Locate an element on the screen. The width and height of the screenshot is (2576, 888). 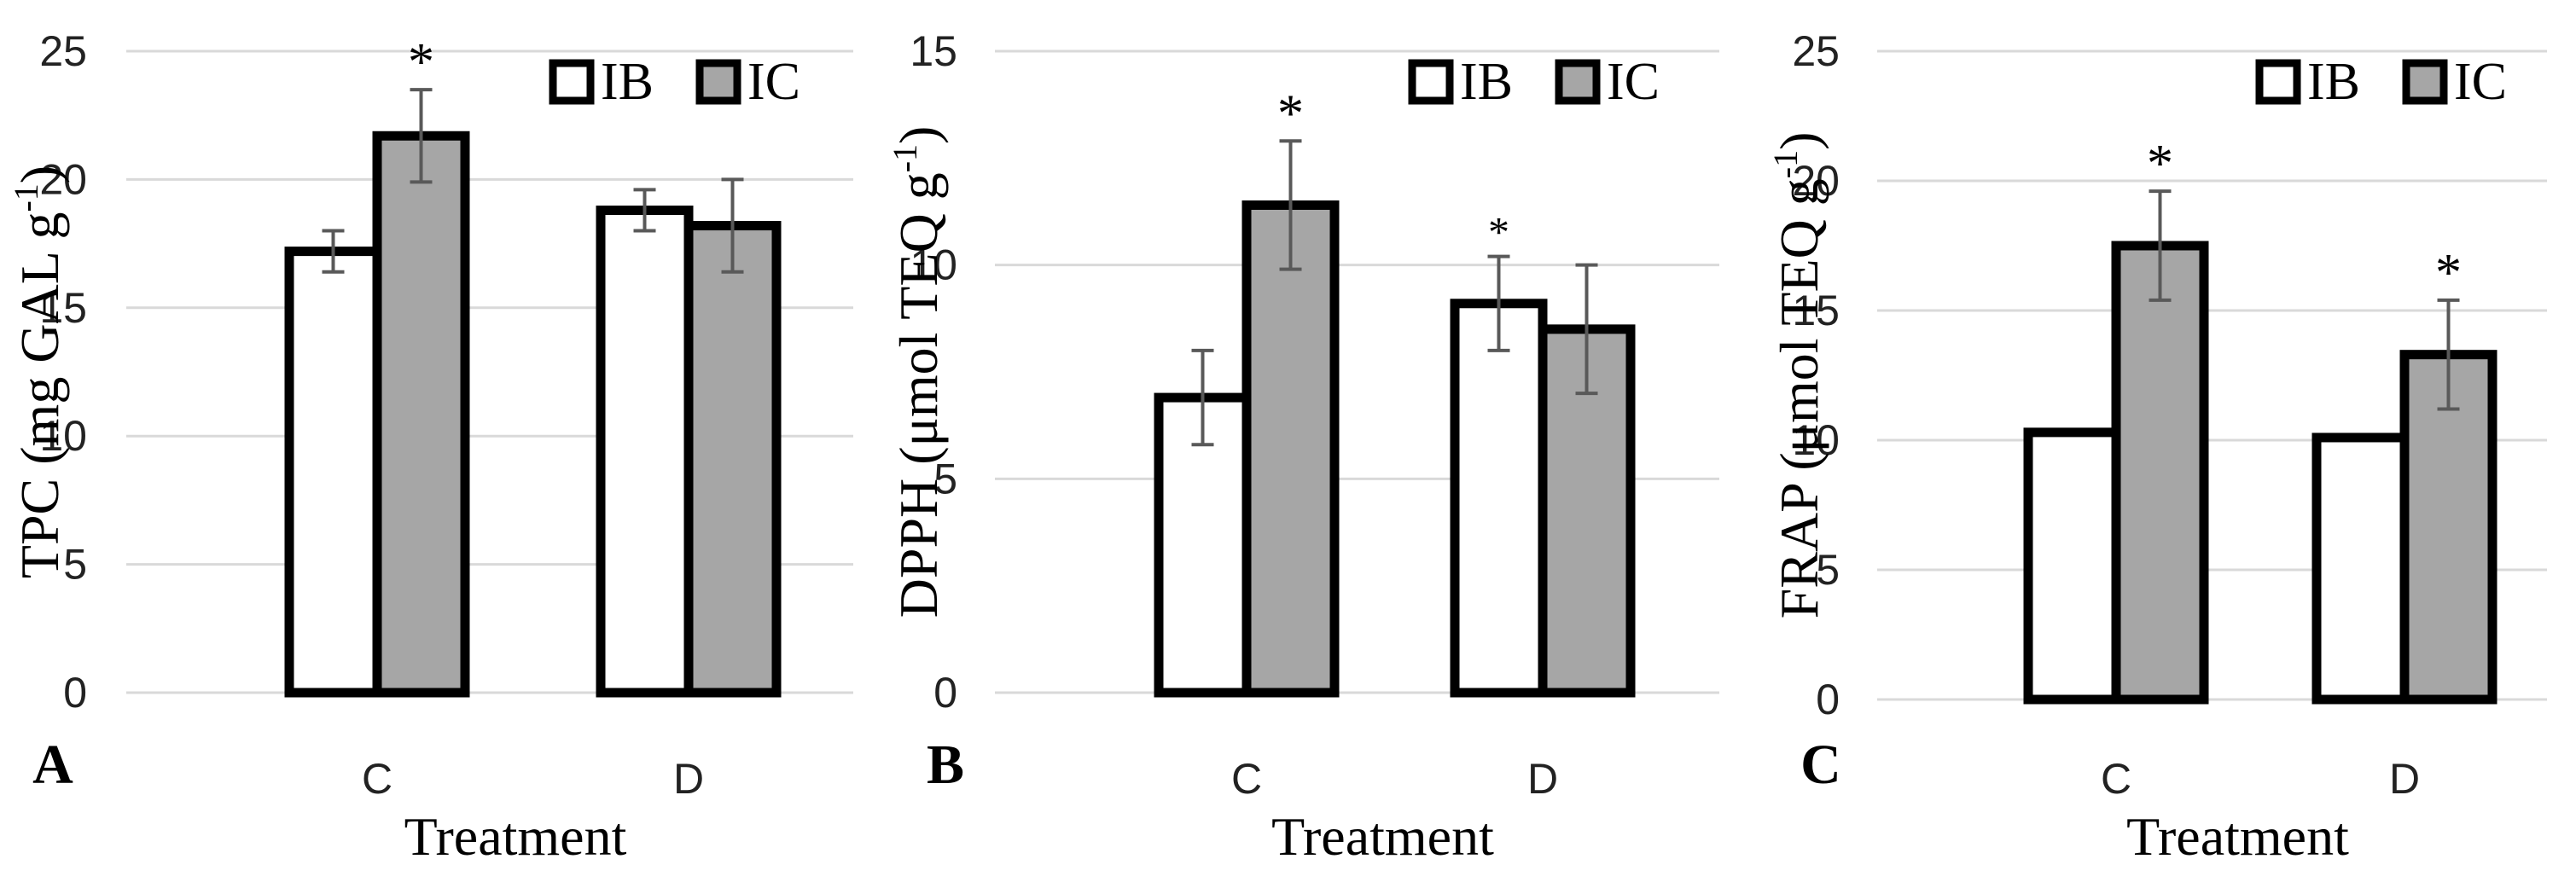
panel-letter: B is located at coordinates (945, 765).